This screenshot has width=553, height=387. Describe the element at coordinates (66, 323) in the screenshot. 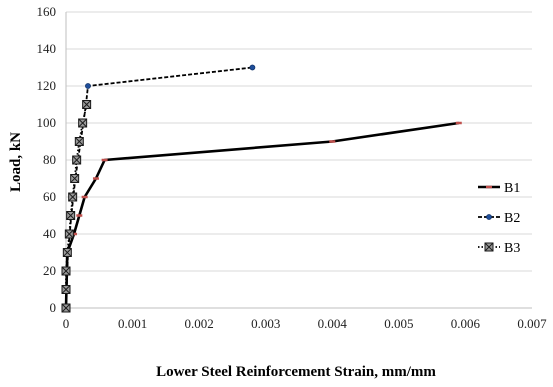

I see `x-tick-label-0: 0` at that location.